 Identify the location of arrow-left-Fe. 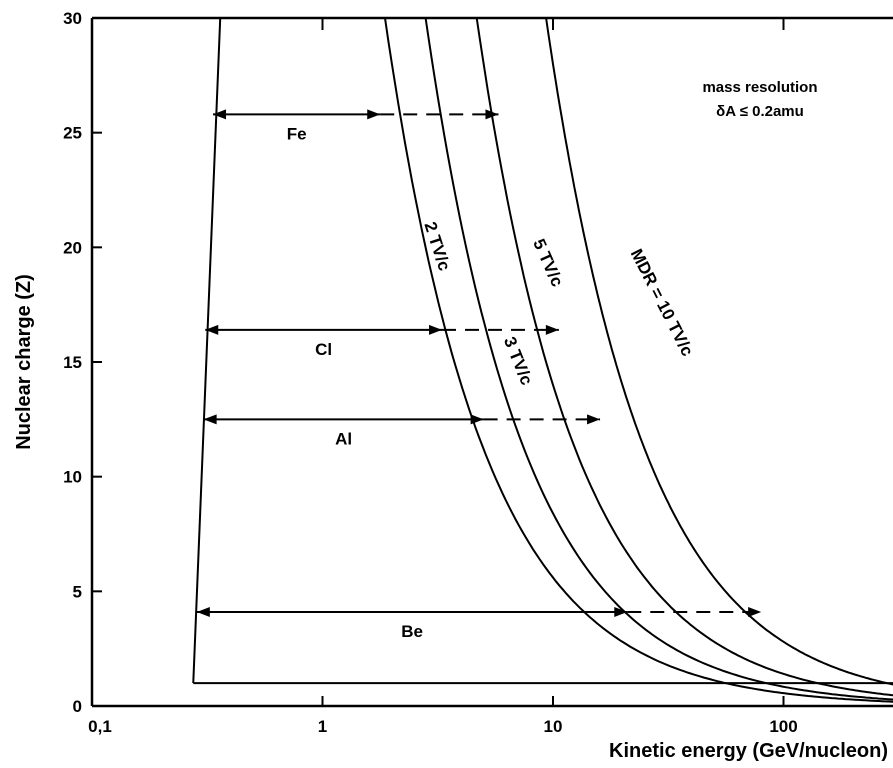
(220, 114).